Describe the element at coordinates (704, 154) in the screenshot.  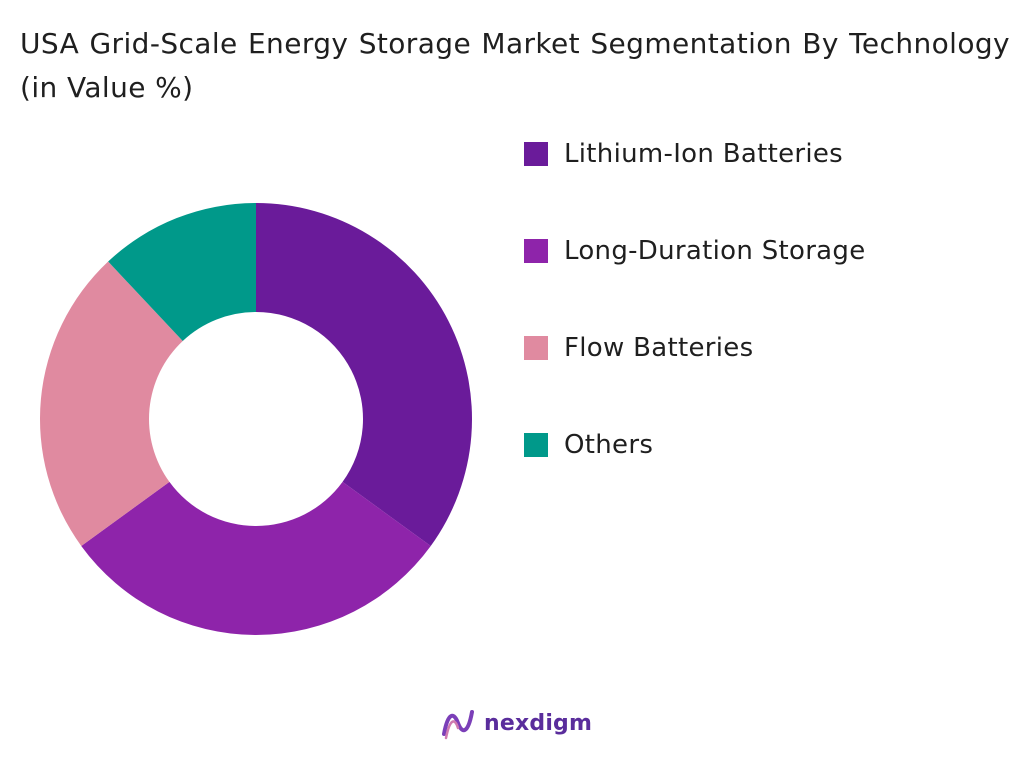
I see `legend-label: Lithium-Ion Batteries` at that location.